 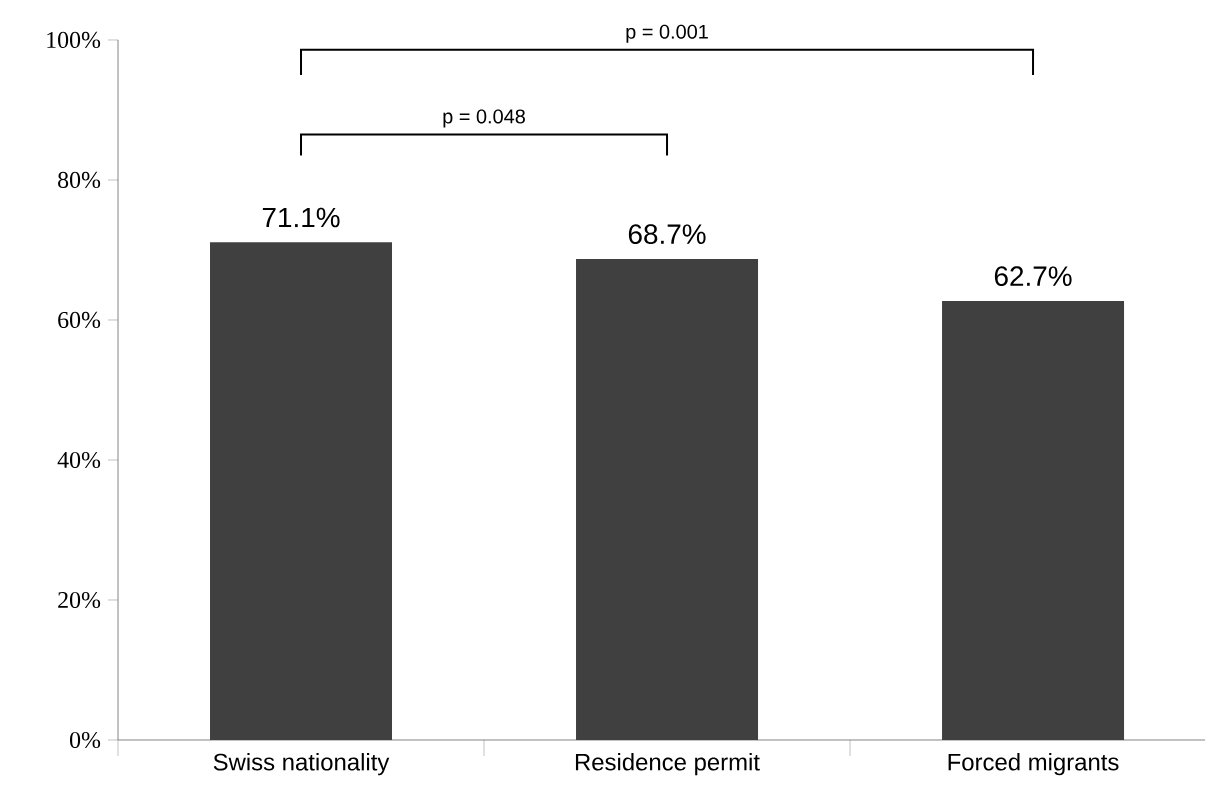 What do you see at coordinates (79, 460) in the screenshot?
I see `y-tick-label: 40%` at bounding box center [79, 460].